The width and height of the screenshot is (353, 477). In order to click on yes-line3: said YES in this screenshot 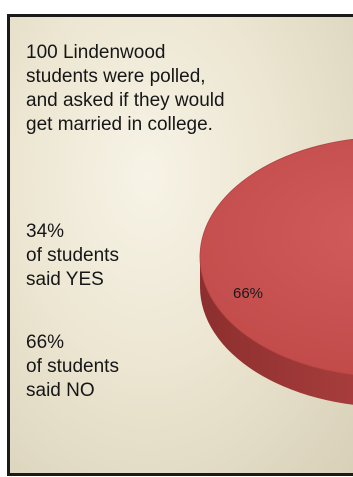, I will do `click(65, 279)`.